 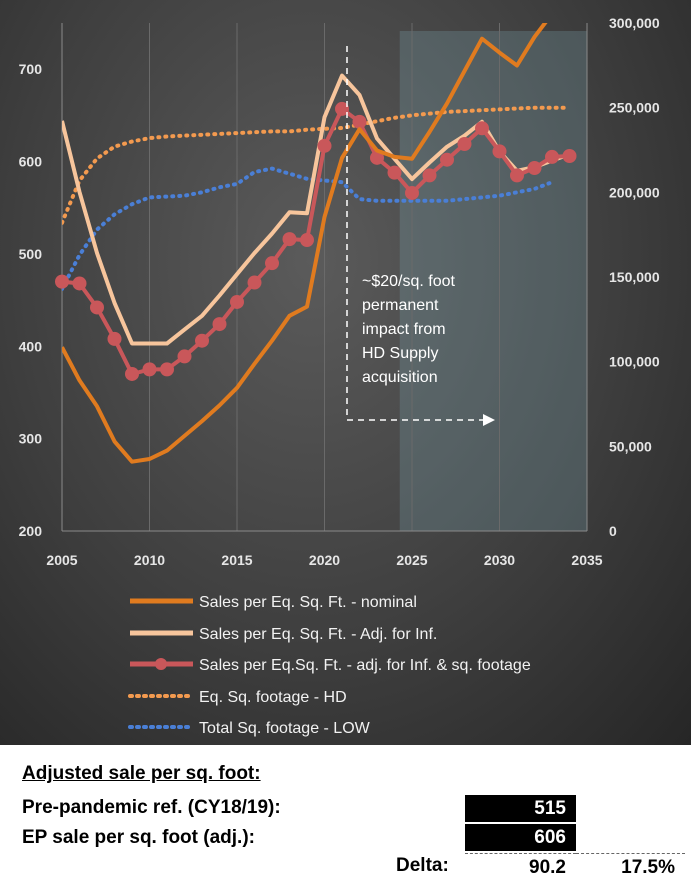 I want to click on legend-label-adj-inf: Sales per Eq. Sq. Ft. - Adj. for Inf., so click(x=318, y=634).